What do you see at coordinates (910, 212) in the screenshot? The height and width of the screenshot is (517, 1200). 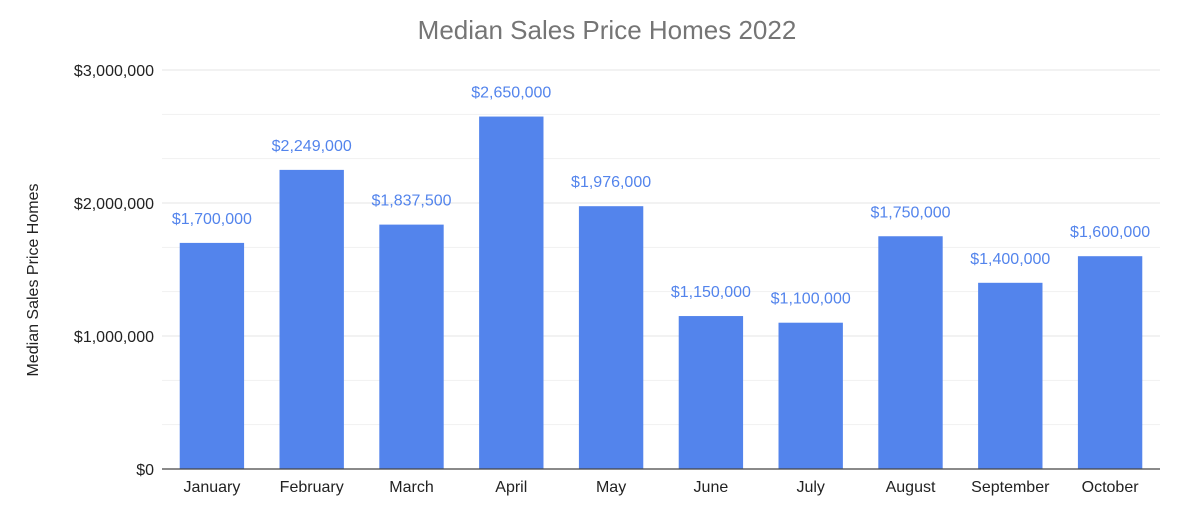 I see `data-label: $1,750,000` at bounding box center [910, 212].